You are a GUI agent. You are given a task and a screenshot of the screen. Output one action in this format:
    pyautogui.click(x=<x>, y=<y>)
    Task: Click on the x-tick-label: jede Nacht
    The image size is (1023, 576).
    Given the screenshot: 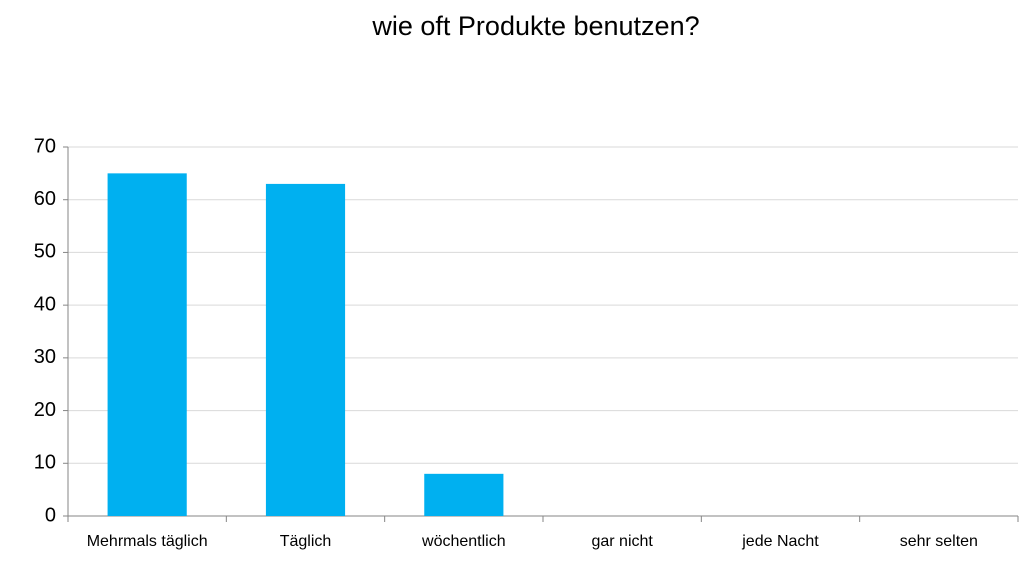 What is the action you would take?
    pyautogui.click(x=780, y=541)
    